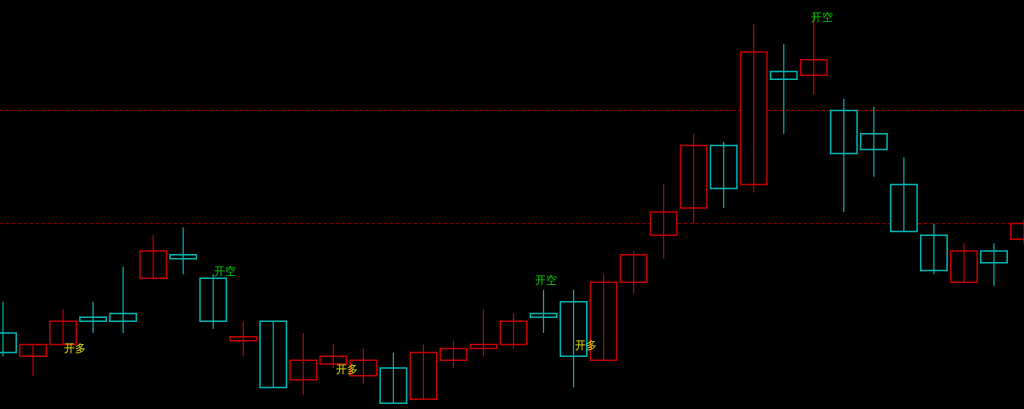  Describe the element at coordinates (75, 348) in the screenshot. I see `annotation: 开多` at that location.